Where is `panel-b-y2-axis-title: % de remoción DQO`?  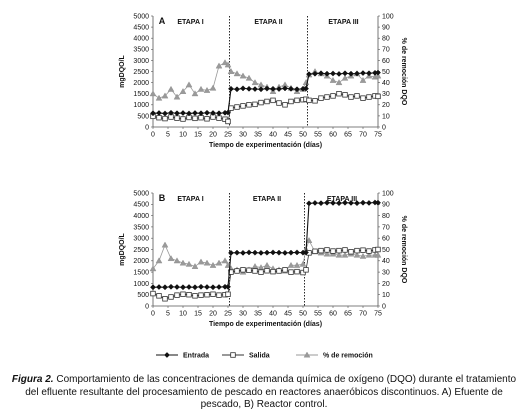 panel-b-y2-axis-title: % de remoción DQO is located at coordinates (403, 250).